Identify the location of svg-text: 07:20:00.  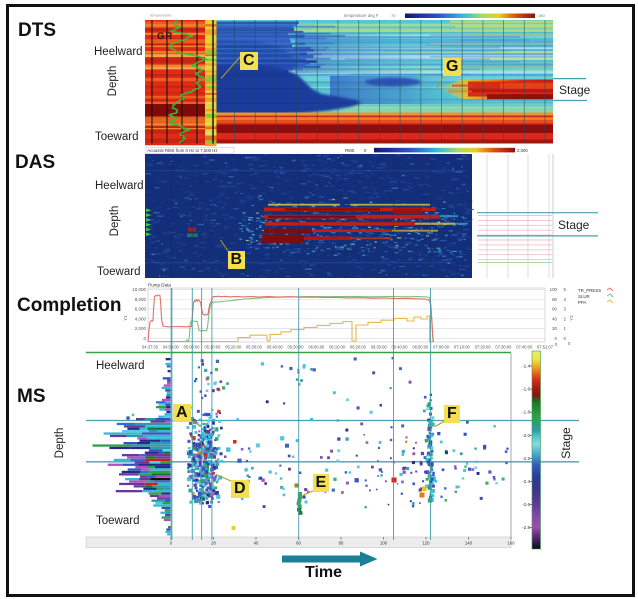
(483, 347).